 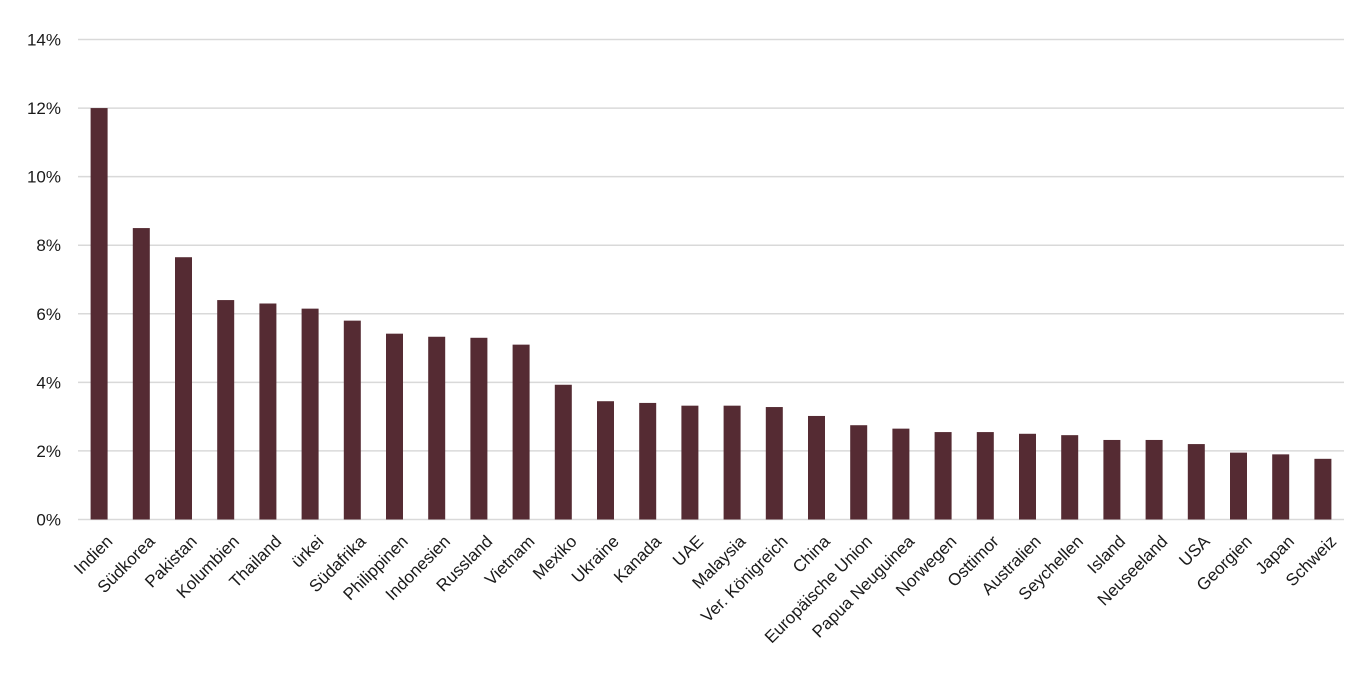 What do you see at coordinates (637, 559) in the screenshot?
I see `x-category-label: Kanada` at bounding box center [637, 559].